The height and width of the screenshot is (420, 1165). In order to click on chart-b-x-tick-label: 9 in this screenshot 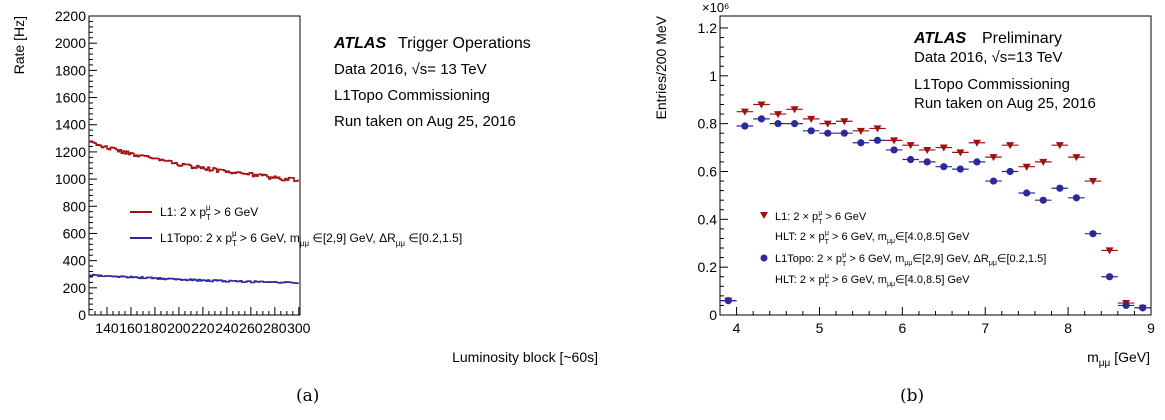, I will do `click(1151, 328)`.